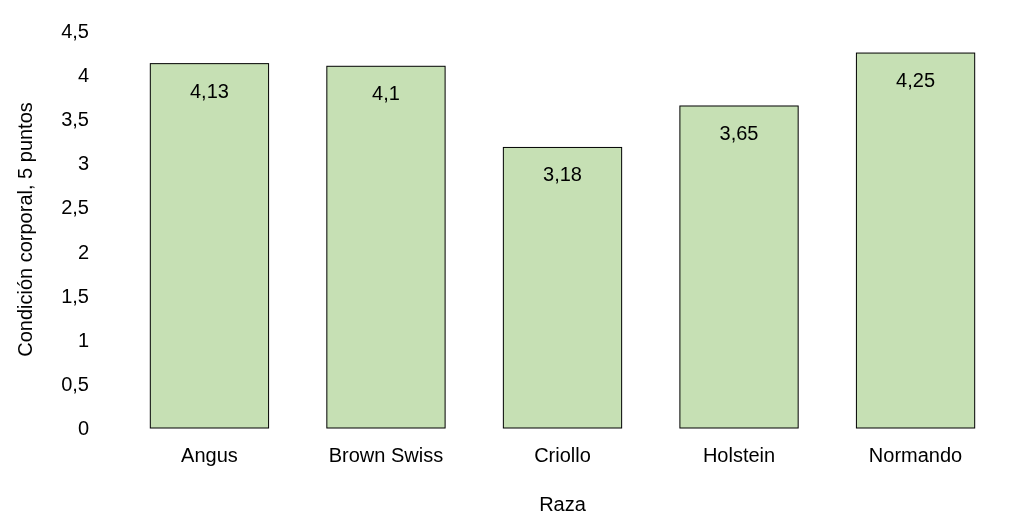 The width and height of the screenshot is (1025, 519). I want to click on y-tick-label: 2,5, so click(75, 207).